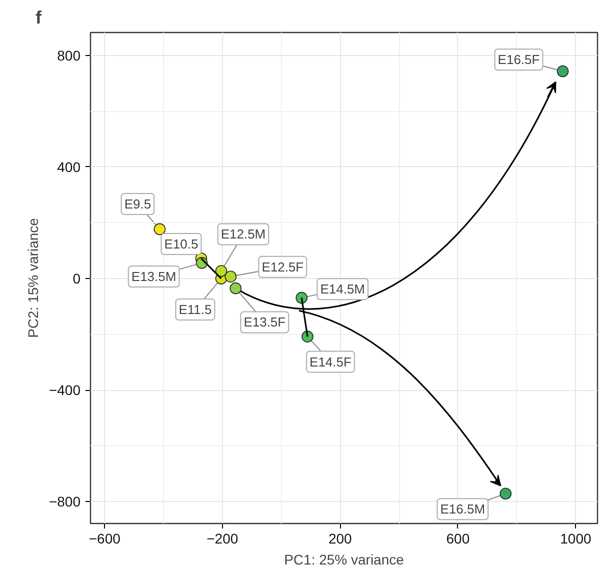  I want to click on annotation: E13.5F, so click(265, 322).